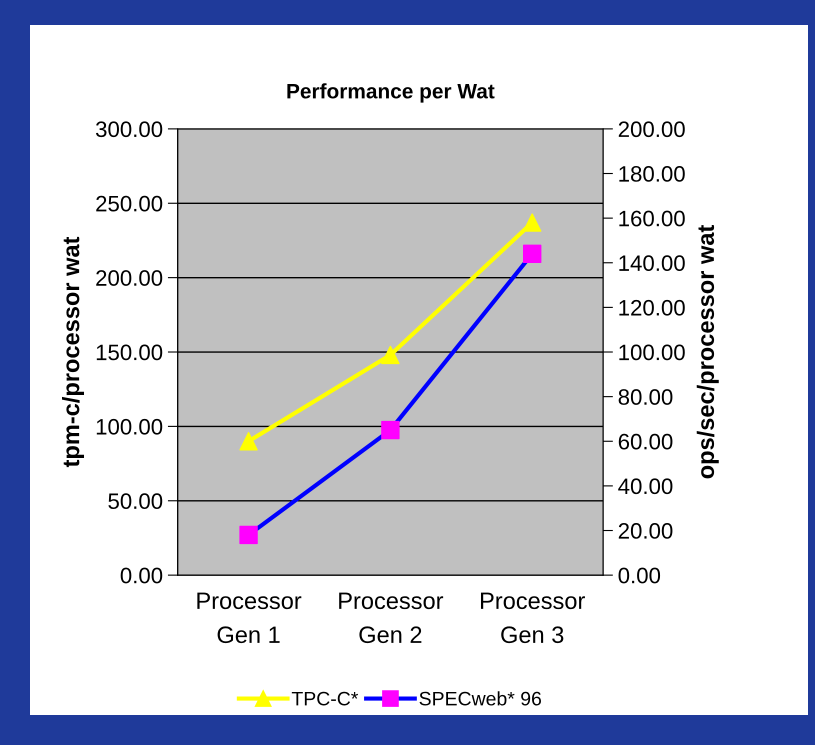  Describe the element at coordinates (645, 397) in the screenshot. I see `y2-tick-label: 80.00` at that location.